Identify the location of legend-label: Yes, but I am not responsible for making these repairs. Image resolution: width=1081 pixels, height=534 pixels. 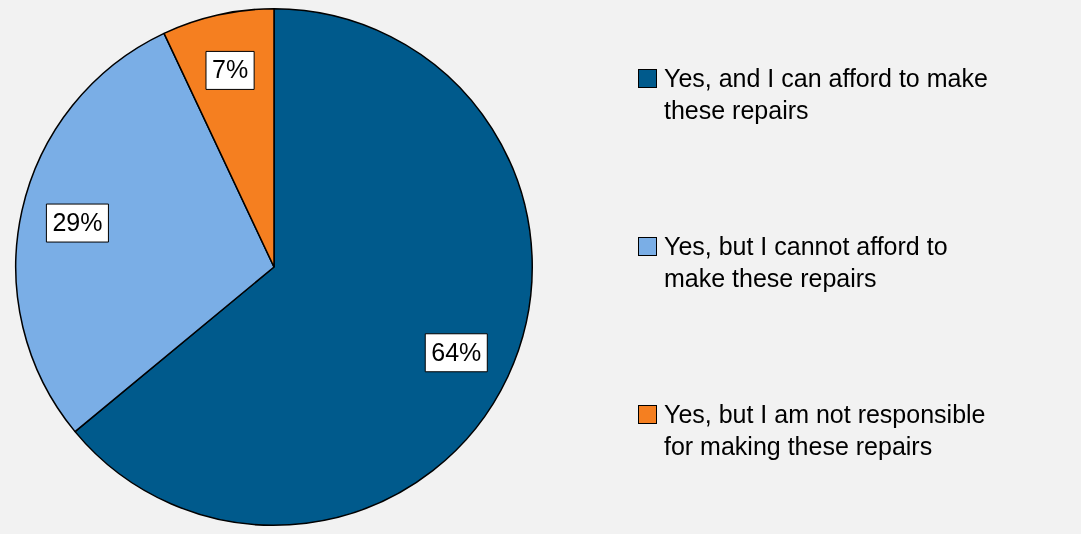
(825, 430).